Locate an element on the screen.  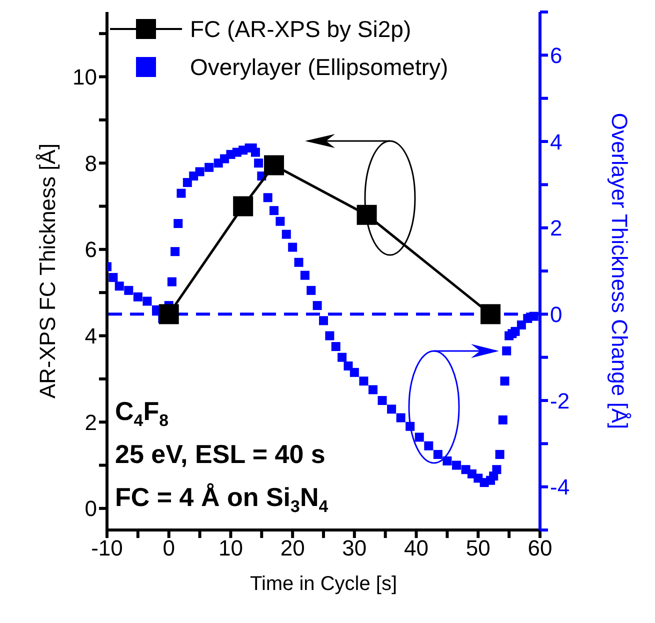
y-tick-label: 6 is located at coordinates (90, 249).